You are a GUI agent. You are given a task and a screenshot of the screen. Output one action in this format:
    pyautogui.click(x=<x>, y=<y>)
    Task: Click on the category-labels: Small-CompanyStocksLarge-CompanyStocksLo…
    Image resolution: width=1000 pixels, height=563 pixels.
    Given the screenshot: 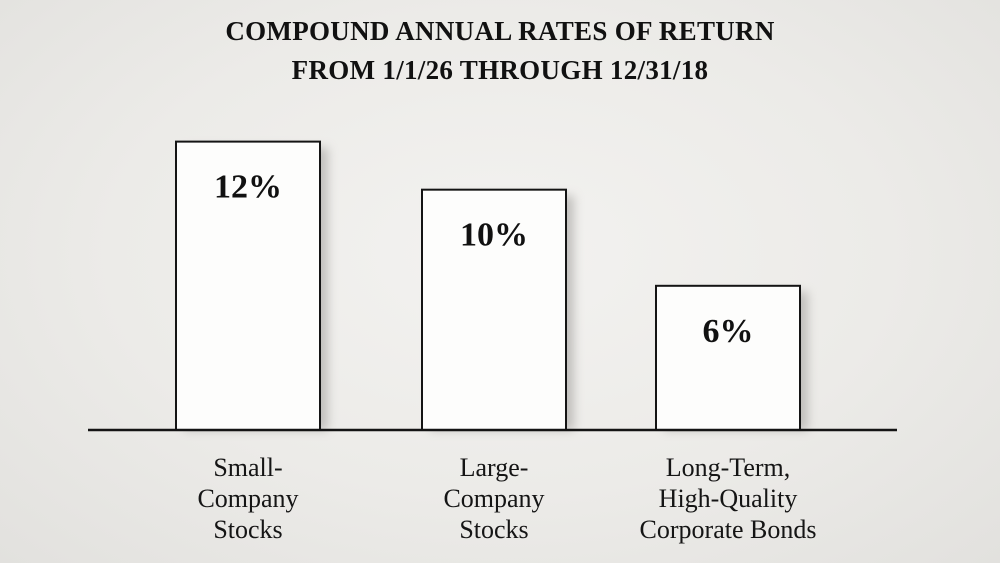 What is the action you would take?
    pyautogui.click(x=506, y=498)
    